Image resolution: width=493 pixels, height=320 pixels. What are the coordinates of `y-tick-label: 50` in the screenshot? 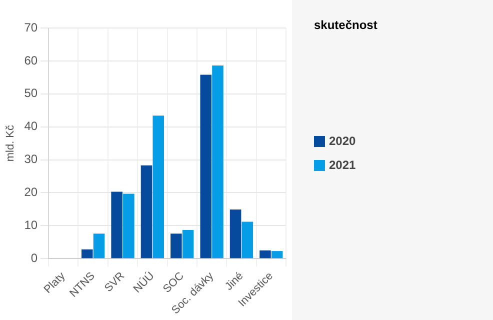 It's located at (31, 93).